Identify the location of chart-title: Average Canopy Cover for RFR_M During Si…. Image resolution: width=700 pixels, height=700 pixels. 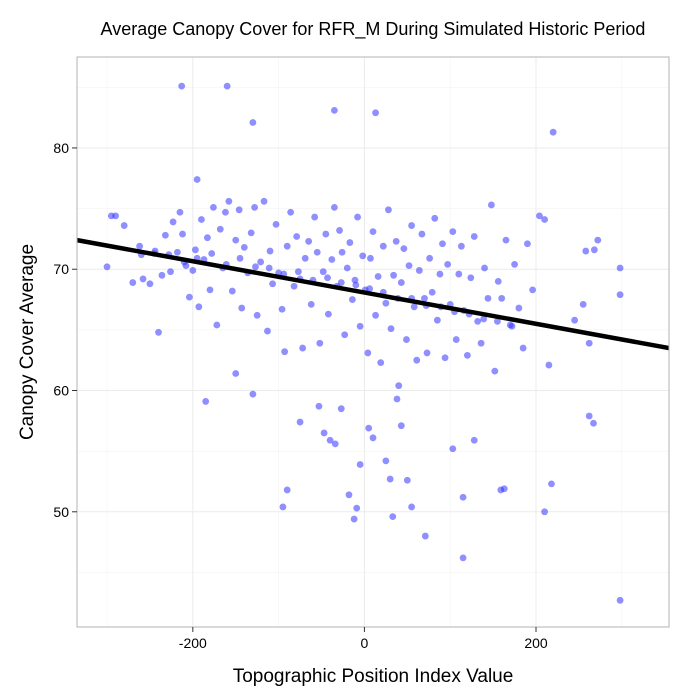
(373, 29).